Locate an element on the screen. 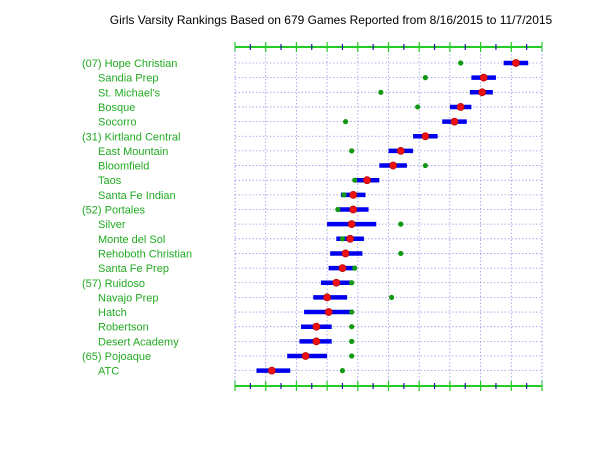 The height and width of the screenshot is (450, 600). team-label: Sandia Prep is located at coordinates (128, 79).